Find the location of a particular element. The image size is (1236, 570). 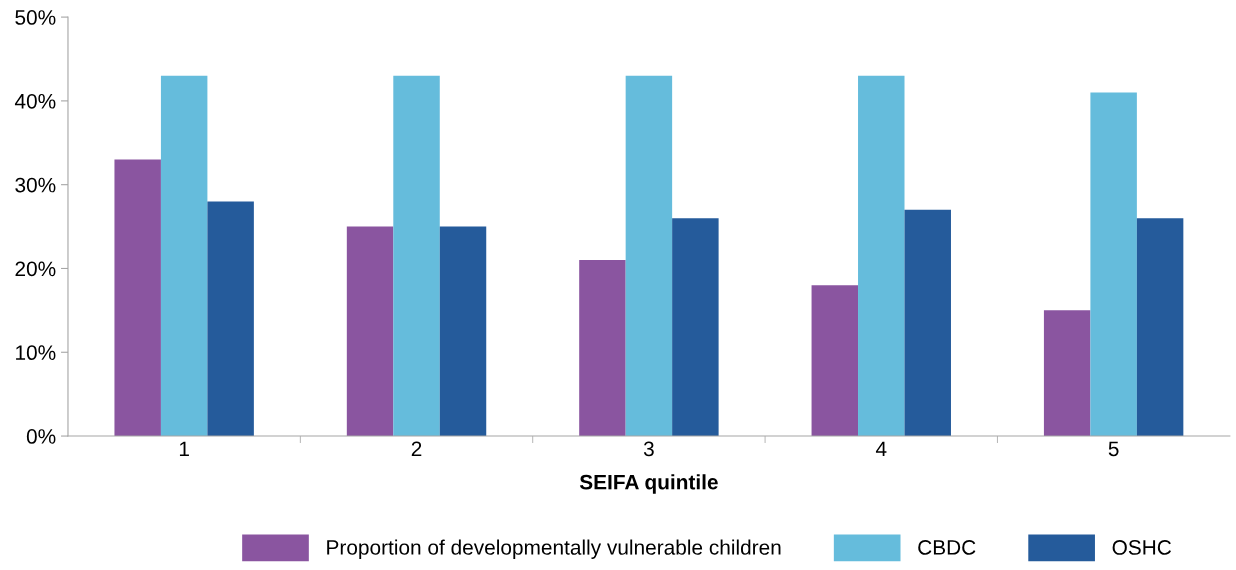

x-tick-label: 5 is located at coordinates (1113, 449).